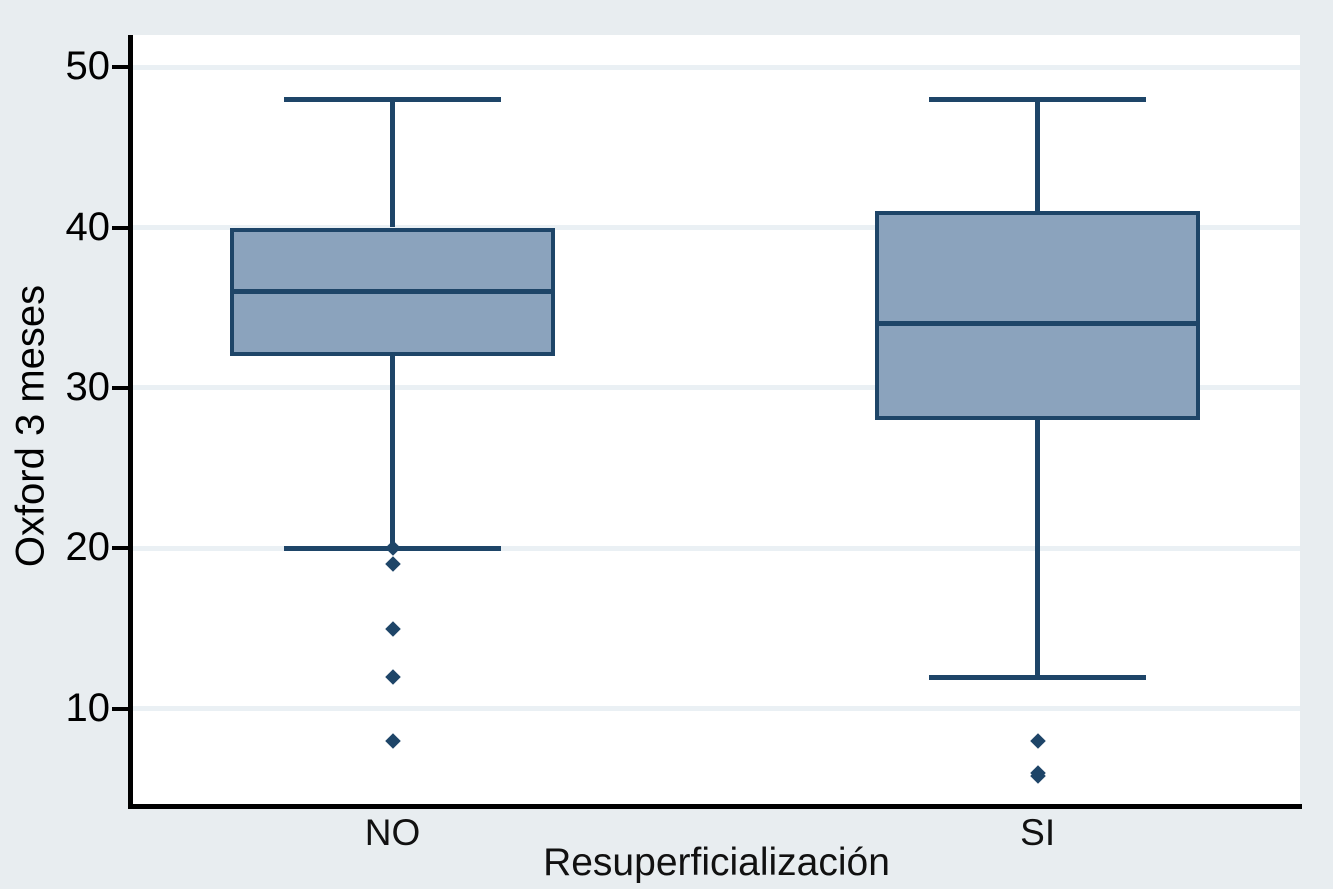  What do you see at coordinates (1038, 548) in the screenshot?
I see `whisker-lower-stem-SI` at bounding box center [1038, 548].